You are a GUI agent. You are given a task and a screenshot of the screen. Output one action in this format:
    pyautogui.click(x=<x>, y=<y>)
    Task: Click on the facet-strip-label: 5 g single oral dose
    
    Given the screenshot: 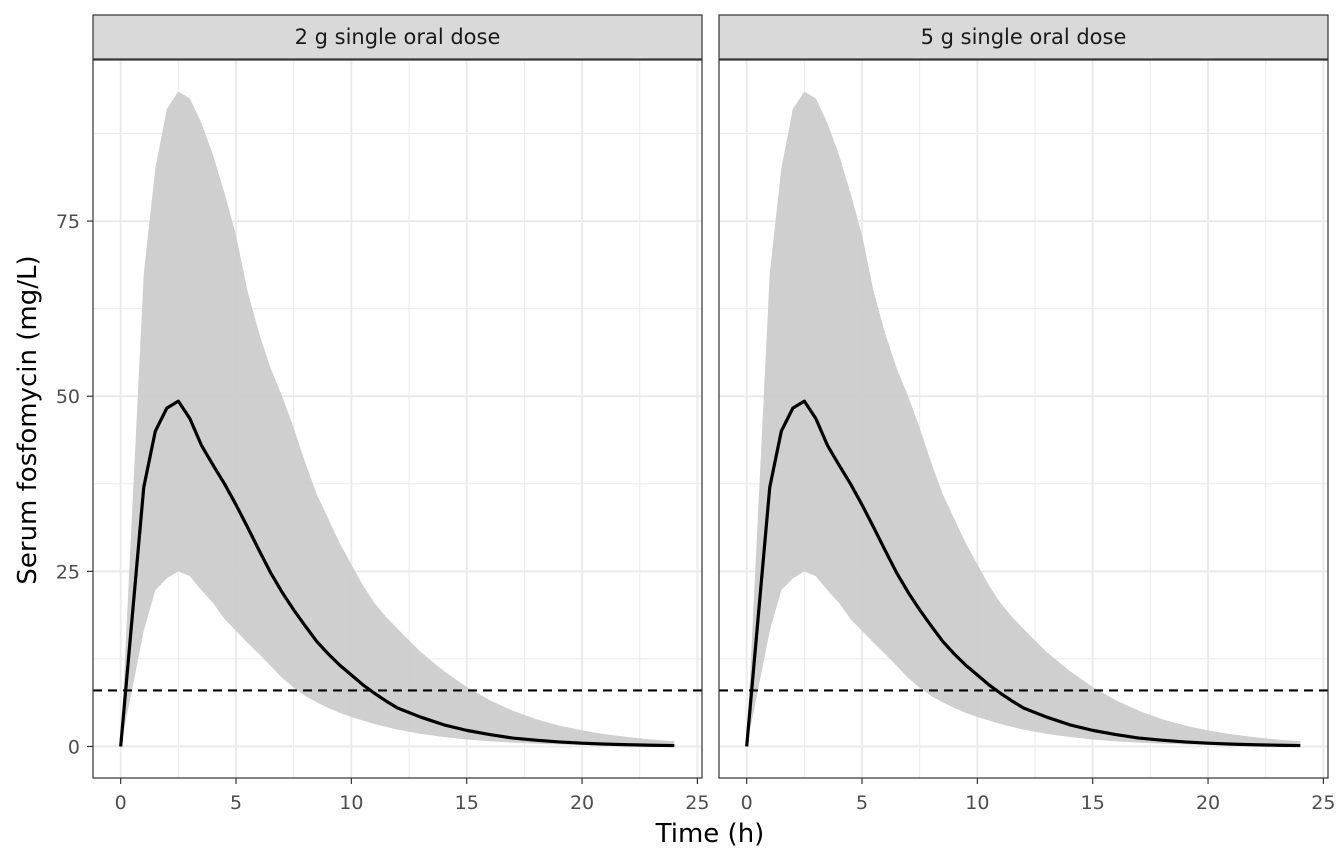 What is the action you would take?
    pyautogui.click(x=1024, y=37)
    